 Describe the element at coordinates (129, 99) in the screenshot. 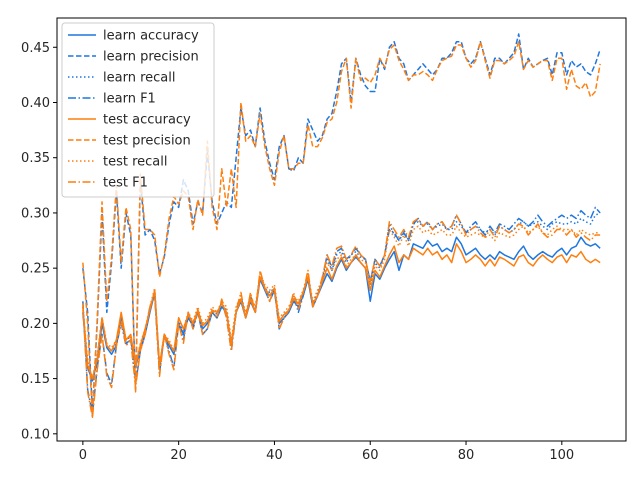

I see `legend-label: learn F1` at that location.